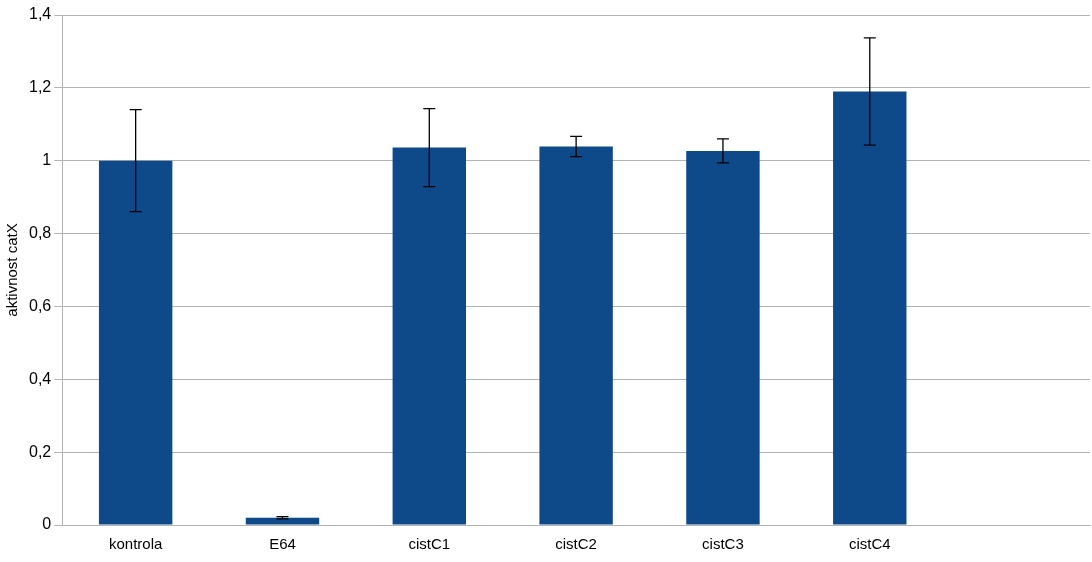 This screenshot has height=562, width=1092. Describe the element at coordinates (282, 544) in the screenshot. I see `x-tick-label: E64` at that location.